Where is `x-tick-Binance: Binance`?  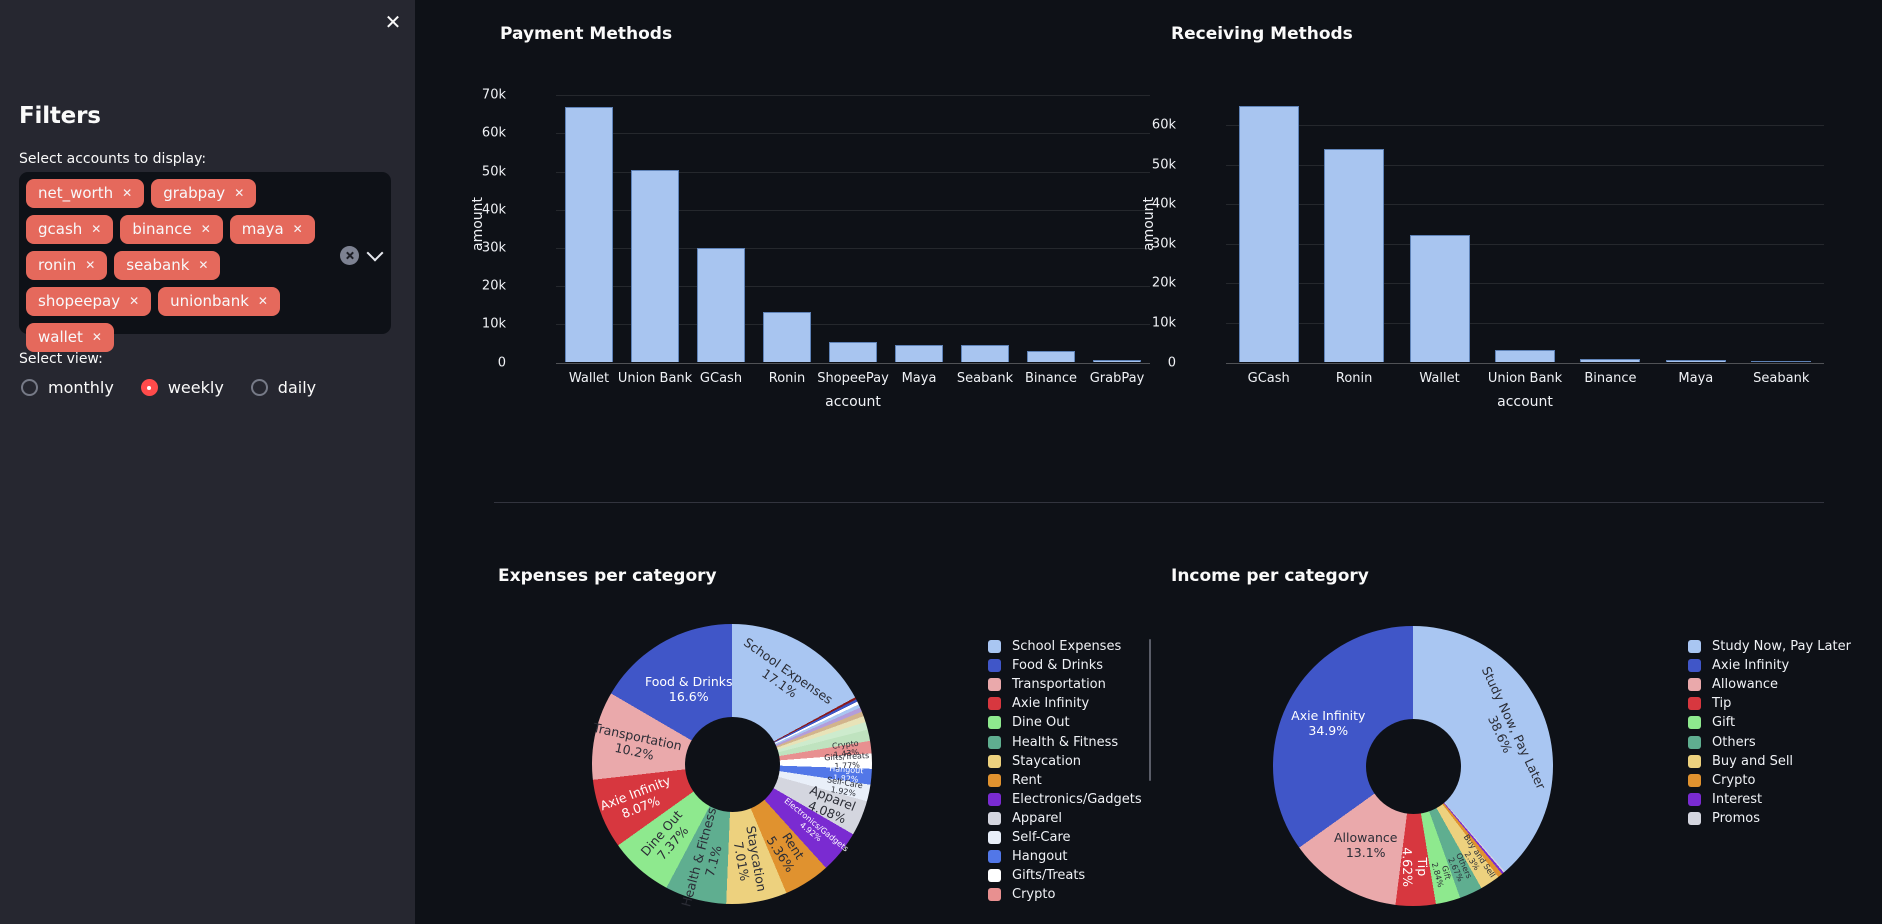 x-tick-Binance: Binance is located at coordinates (1051, 378).